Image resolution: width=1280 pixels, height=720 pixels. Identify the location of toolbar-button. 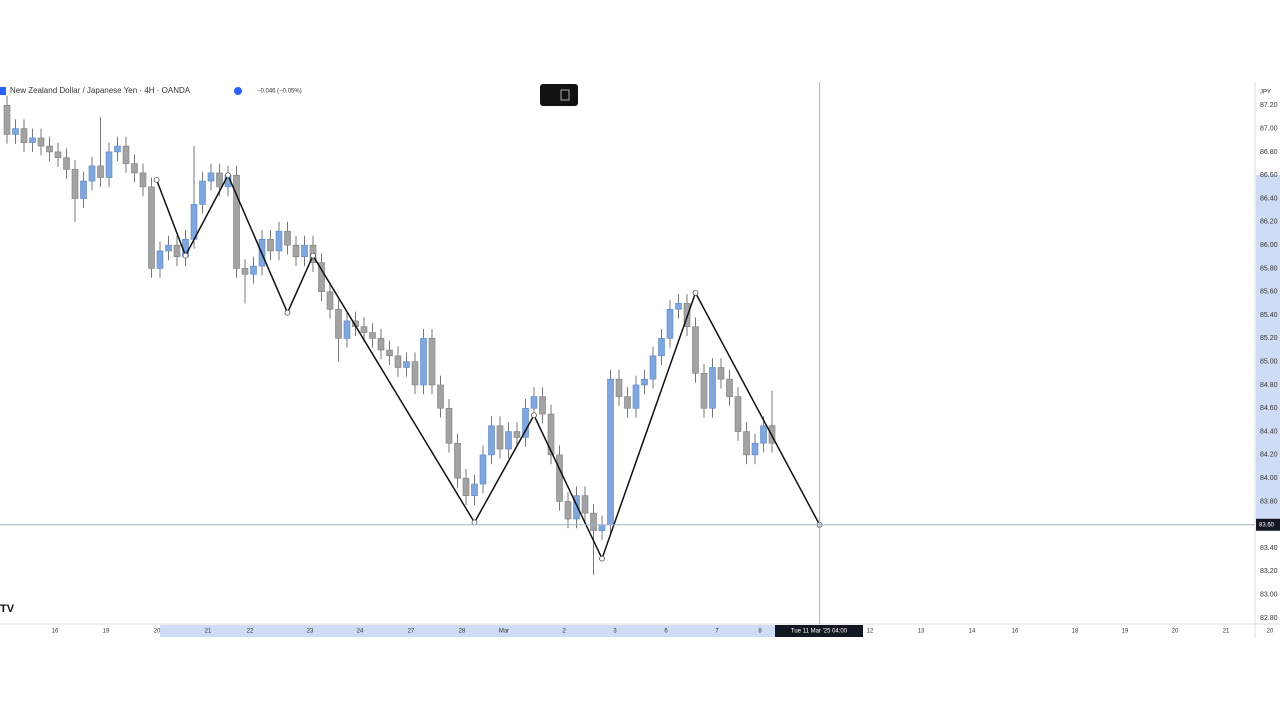
(559, 95).